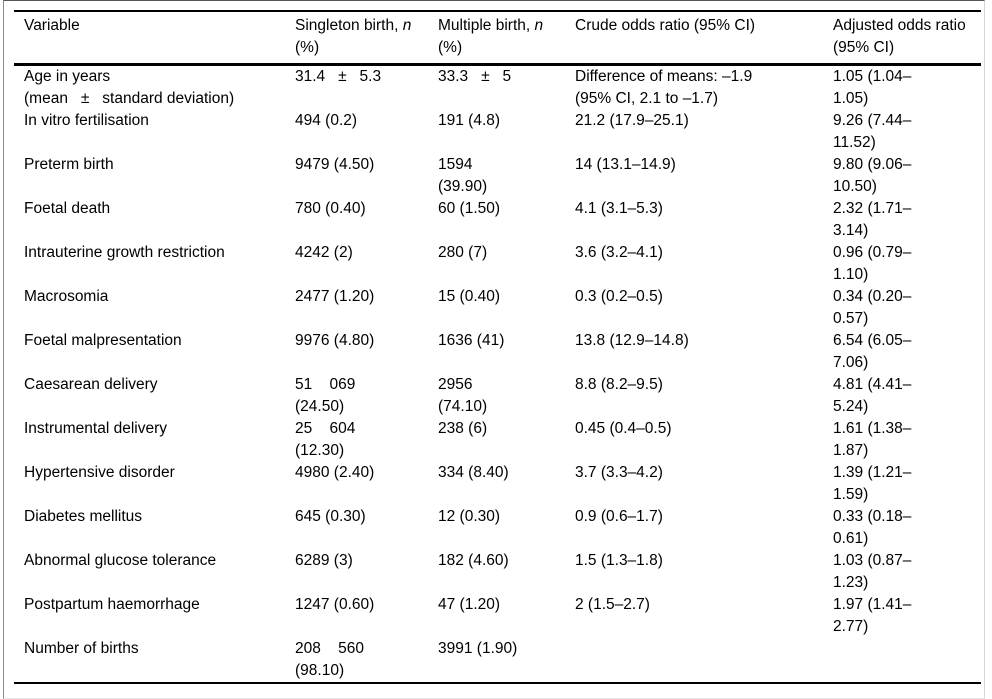 The image size is (992, 699). What do you see at coordinates (469, 208) in the screenshot?
I see `cell-multiple: 60 (1.50)` at bounding box center [469, 208].